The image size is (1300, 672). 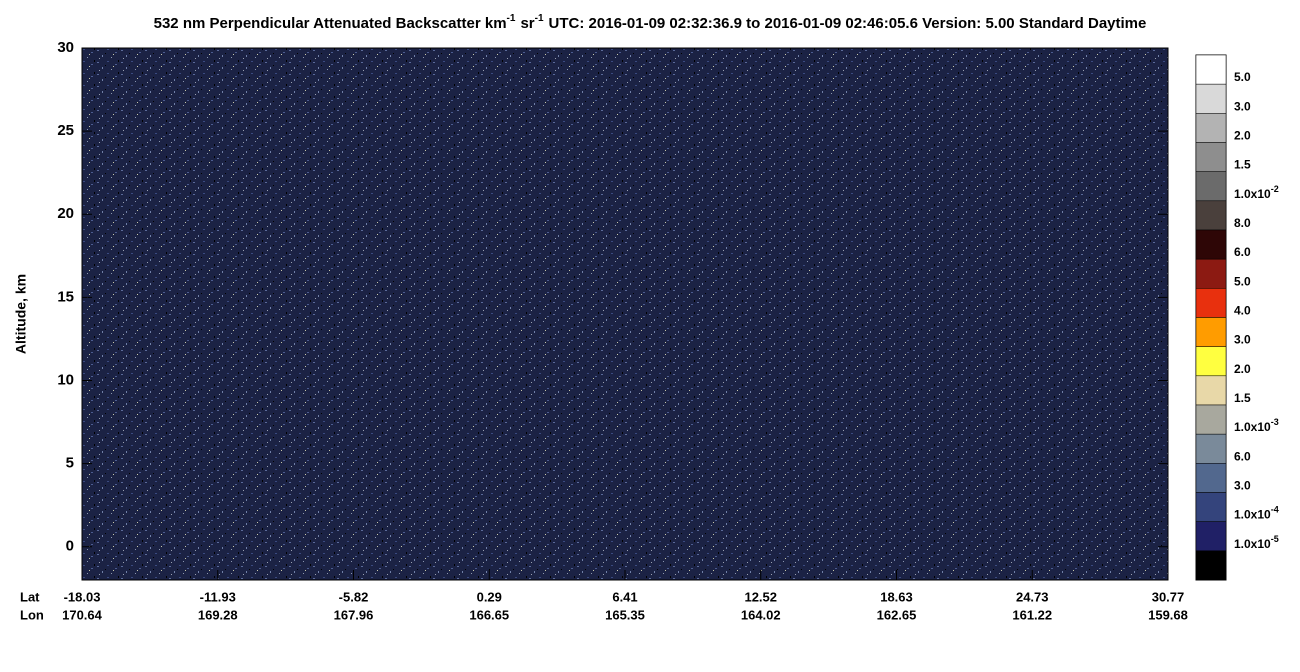 I want to click on colorbar-label-text: 8.0, so click(x=1242, y=223).